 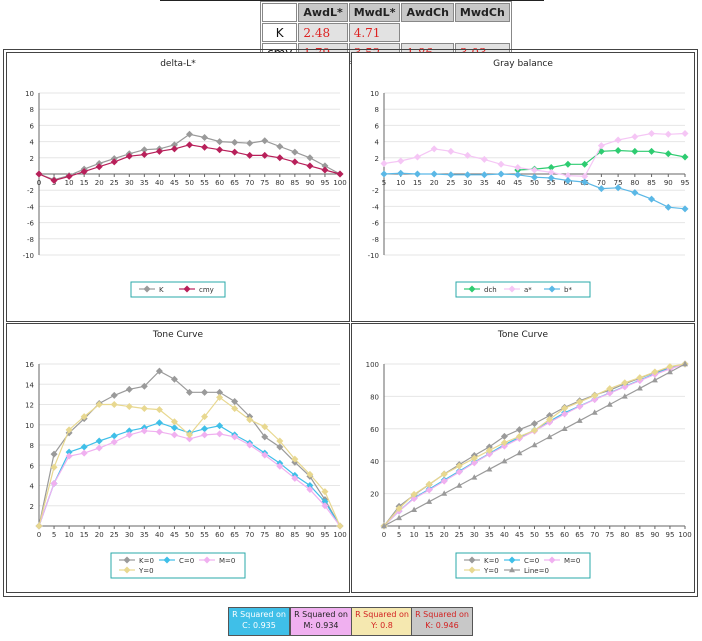 What do you see at coordinates (523, 565) in the screenshot?
I see `legend-box` at bounding box center [523, 565].